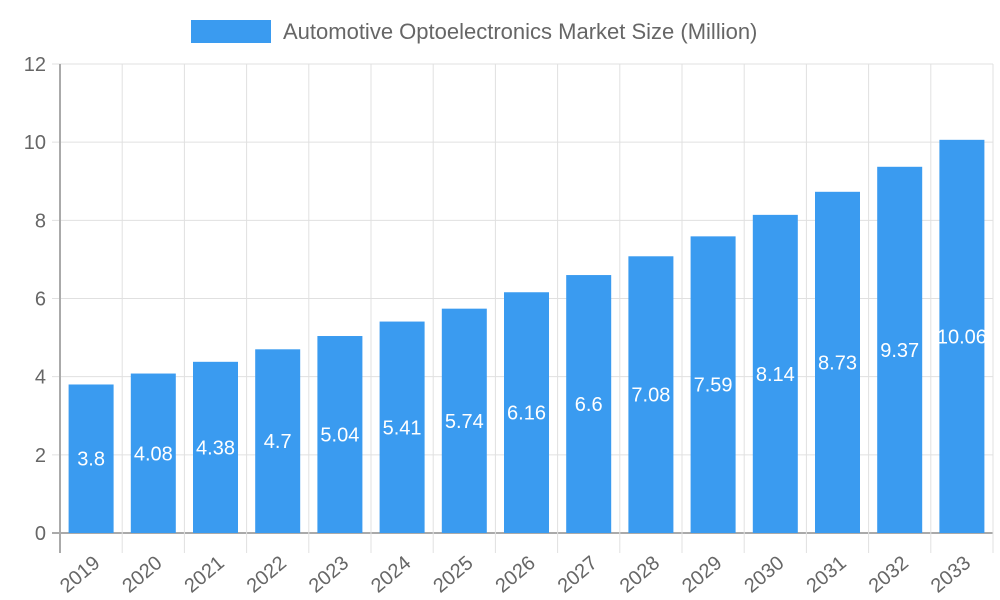  What do you see at coordinates (889, 574) in the screenshot?
I see `x-tick-label: 2032` at bounding box center [889, 574].